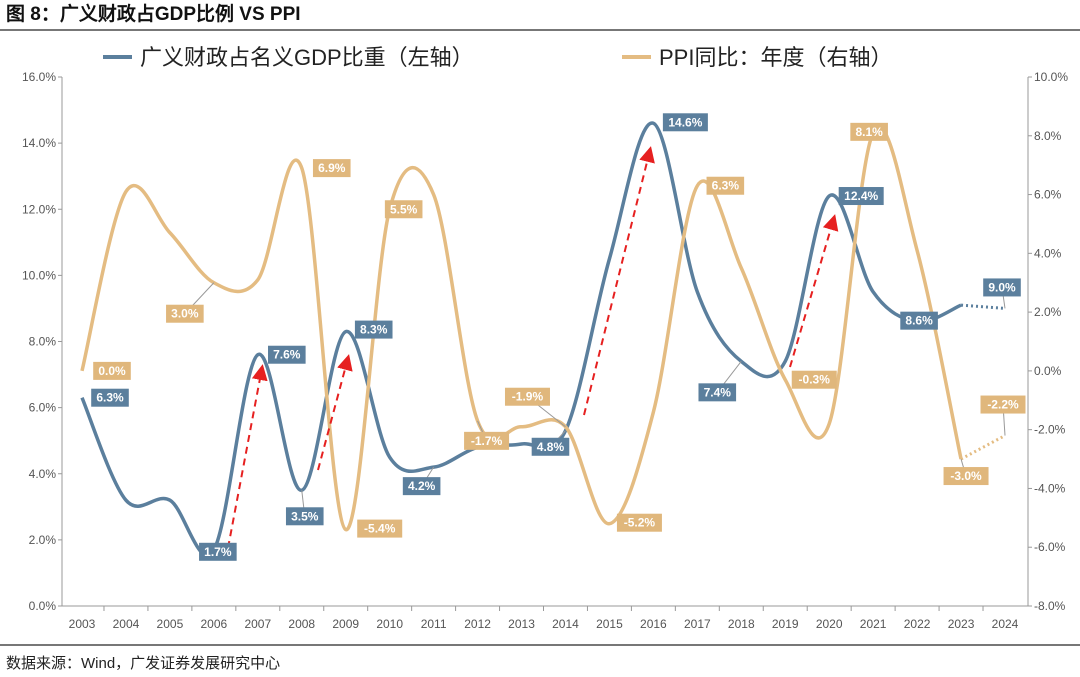 The width and height of the screenshot is (1080, 677). I want to click on data-label: 1.7%, so click(218, 552).